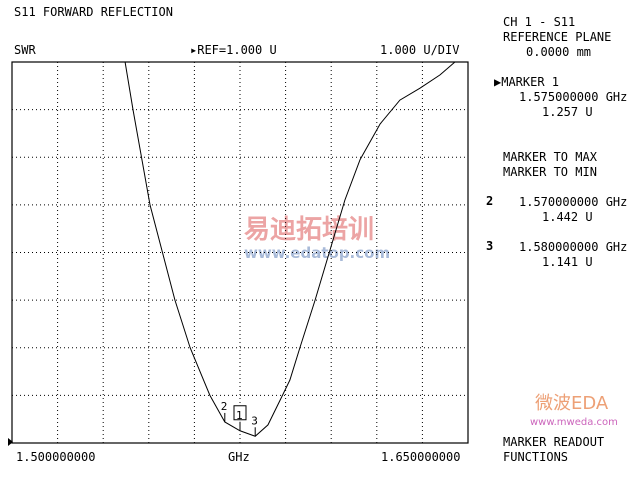 The height and width of the screenshot is (480, 640). Describe the element at coordinates (572, 403) in the screenshot. I see `watermark-mweda: 微波EDA` at that location.